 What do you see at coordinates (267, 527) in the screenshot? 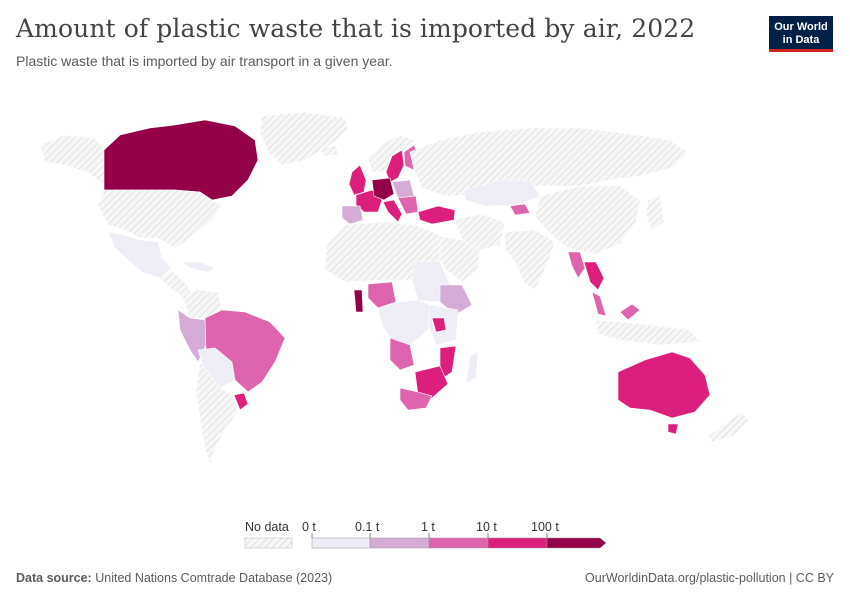
I see `legend-no-data-label: No data` at bounding box center [267, 527].